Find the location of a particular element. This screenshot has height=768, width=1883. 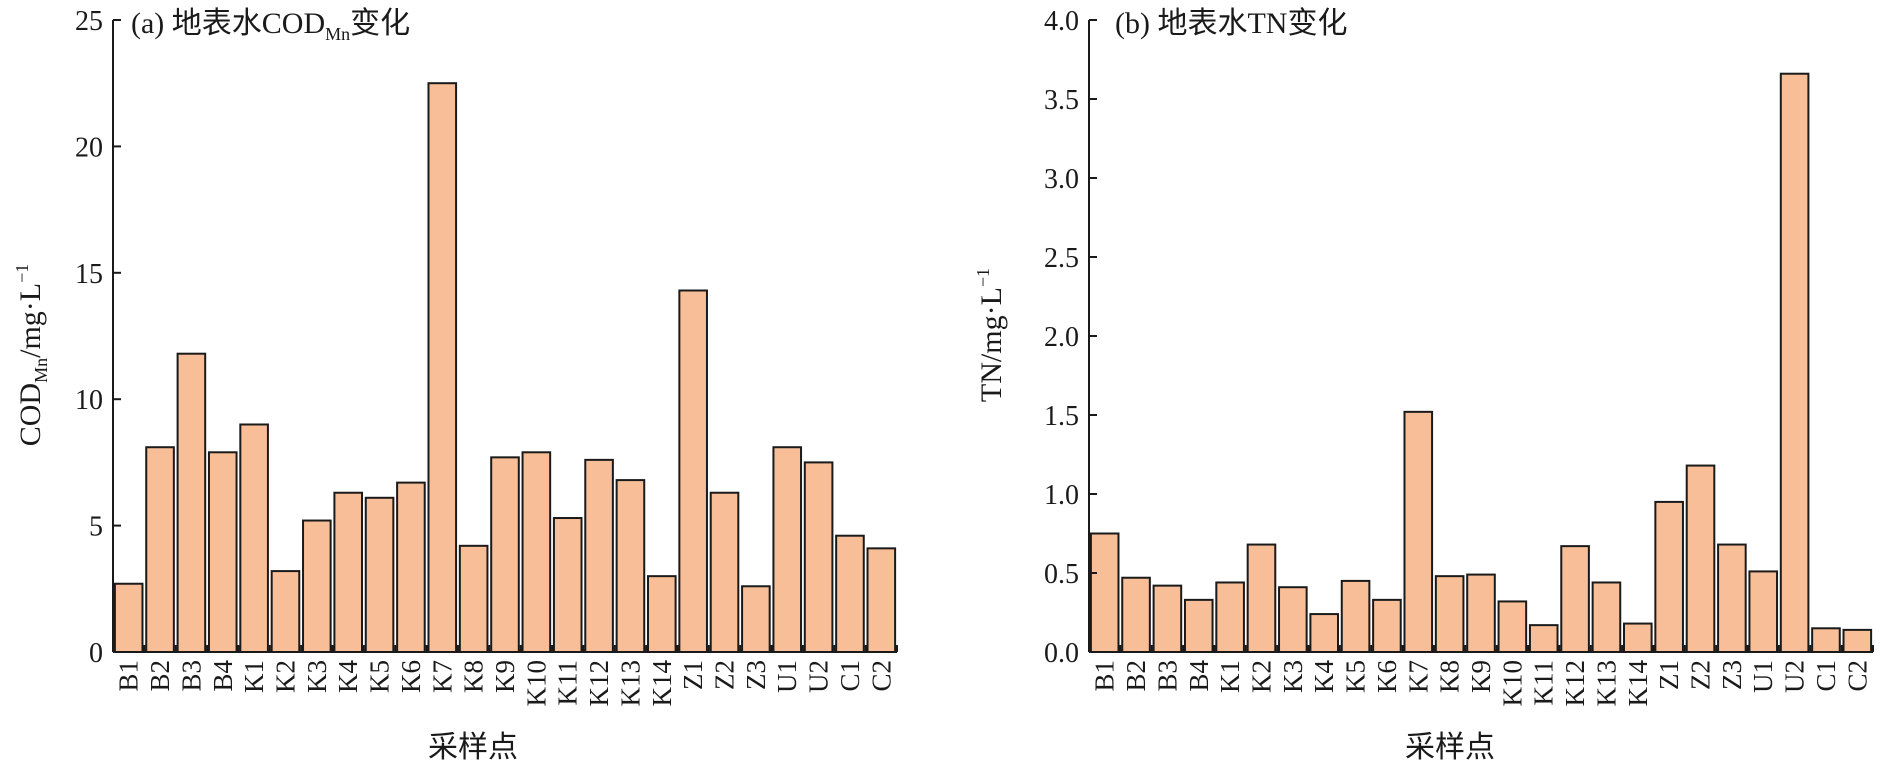

x-tick-label-k5: K5 is located at coordinates (1356, 676).